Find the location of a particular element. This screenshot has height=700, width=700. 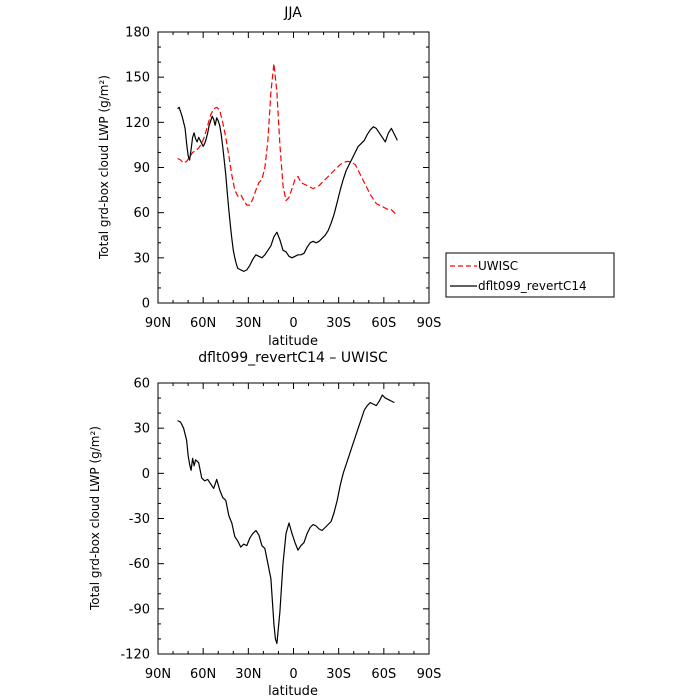

series-line-dflt099-revertc14 is located at coordinates (287, 189).